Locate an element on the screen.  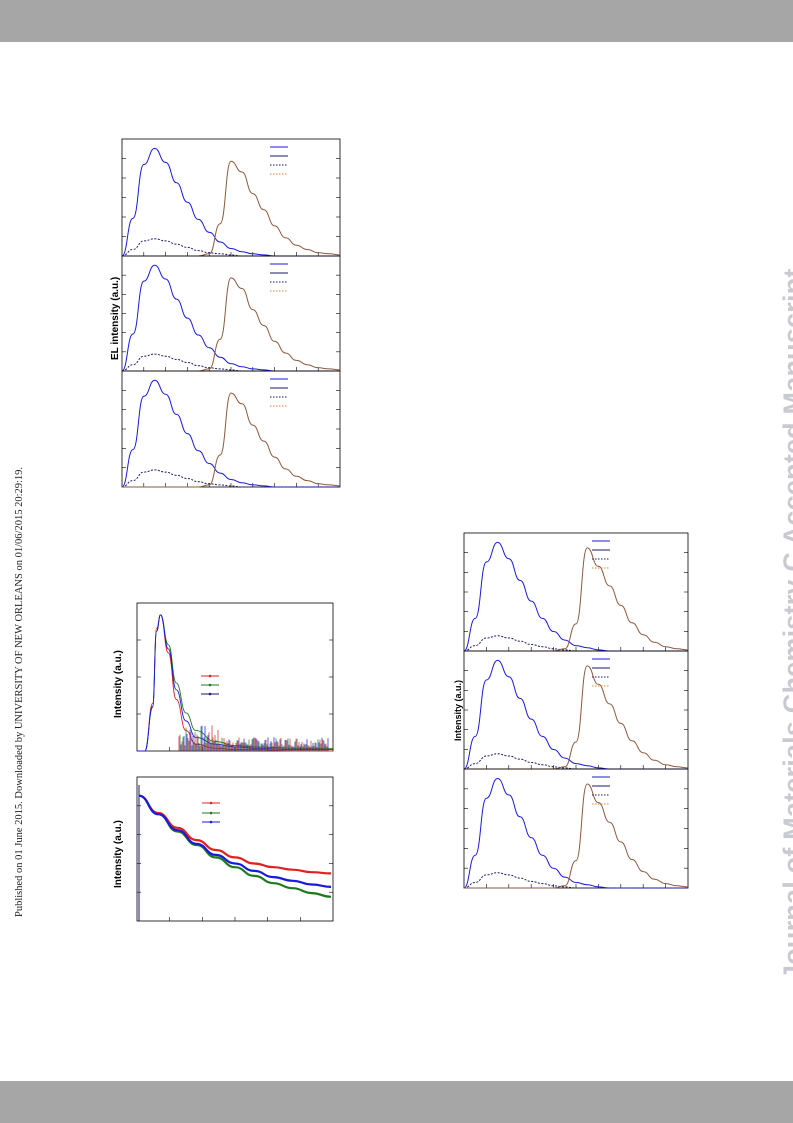
decay-series-red is located at coordinates (235, 683).